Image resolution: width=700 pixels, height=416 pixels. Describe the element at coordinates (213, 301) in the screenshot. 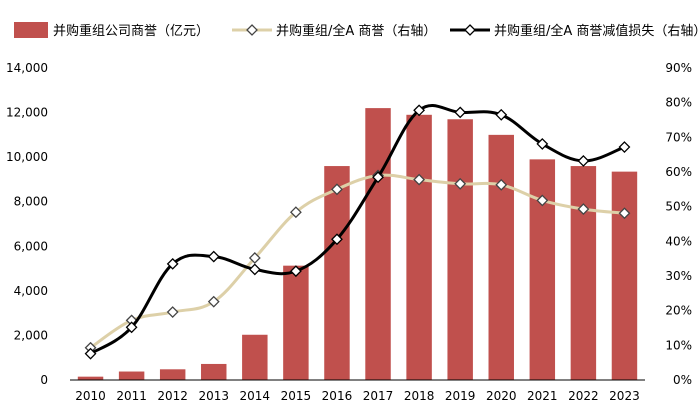

I see `marker-1-2013` at that location.